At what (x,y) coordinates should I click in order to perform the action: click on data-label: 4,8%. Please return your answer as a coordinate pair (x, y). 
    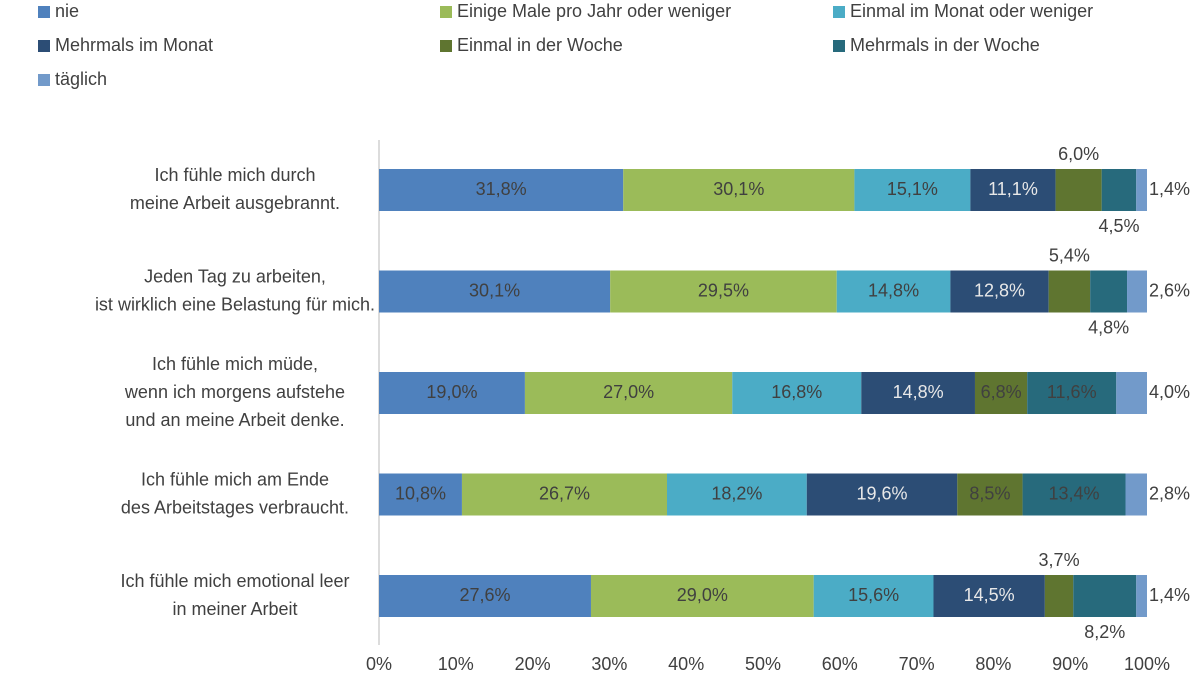
    Looking at the image, I should click on (1108, 327).